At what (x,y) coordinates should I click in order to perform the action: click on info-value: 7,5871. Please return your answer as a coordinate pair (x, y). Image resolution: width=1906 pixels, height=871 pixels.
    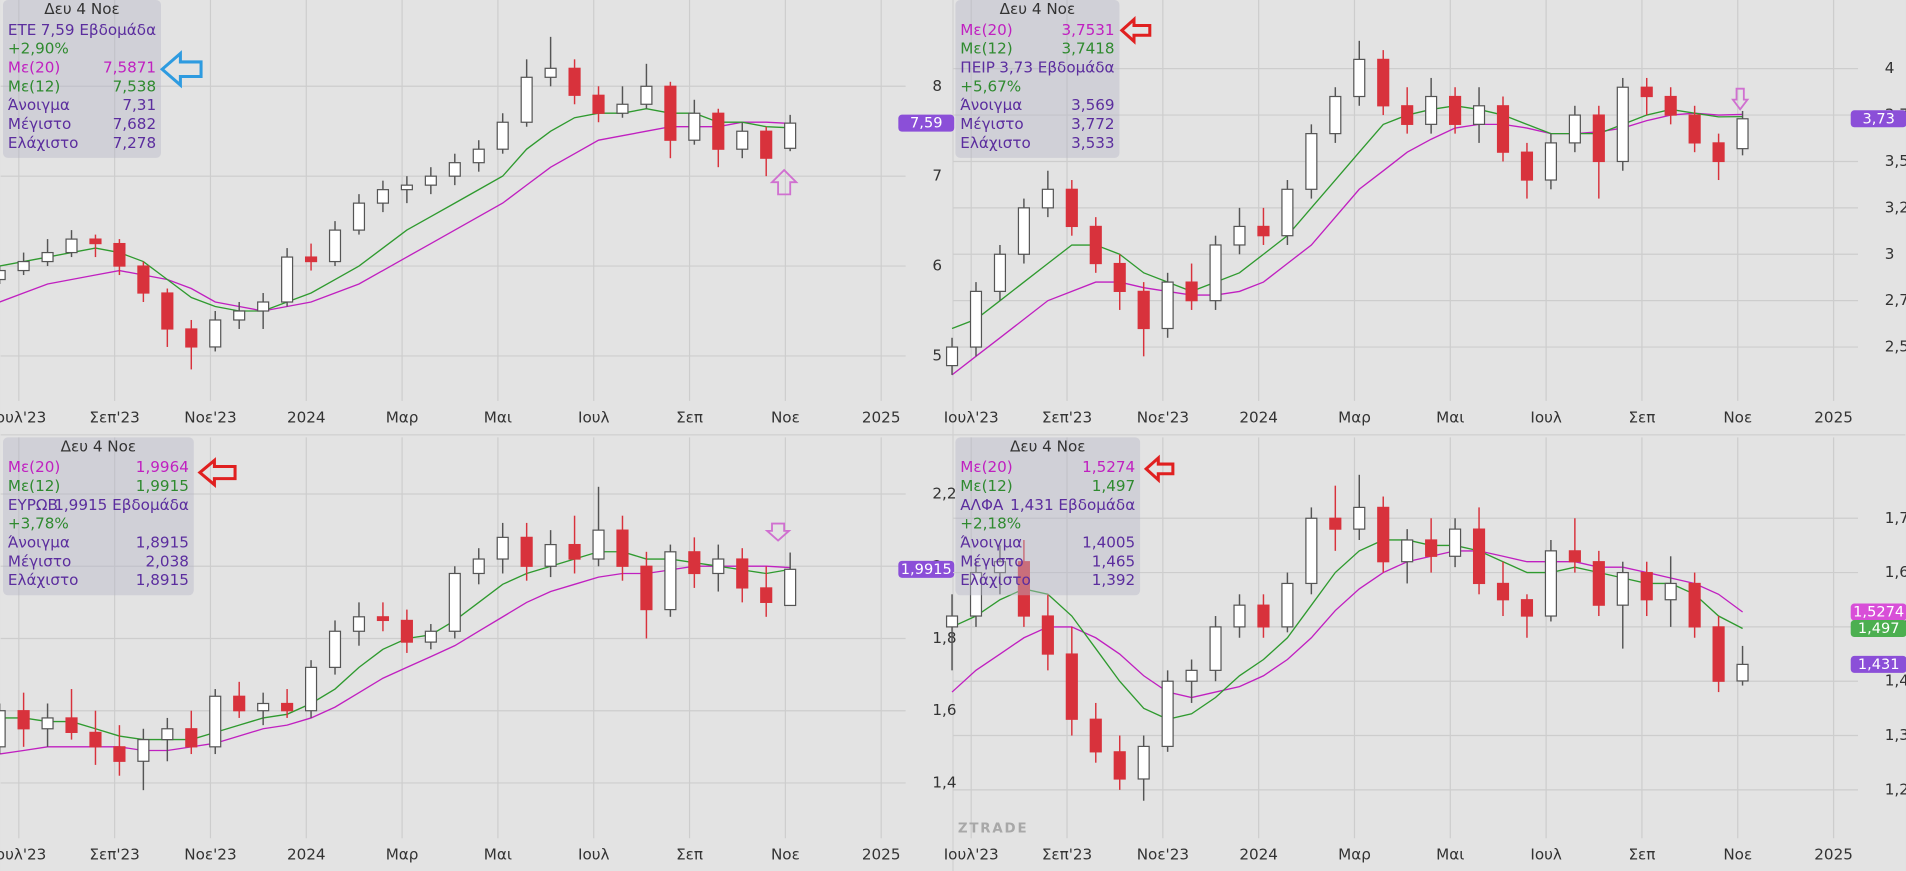
    Looking at the image, I should click on (129, 68).